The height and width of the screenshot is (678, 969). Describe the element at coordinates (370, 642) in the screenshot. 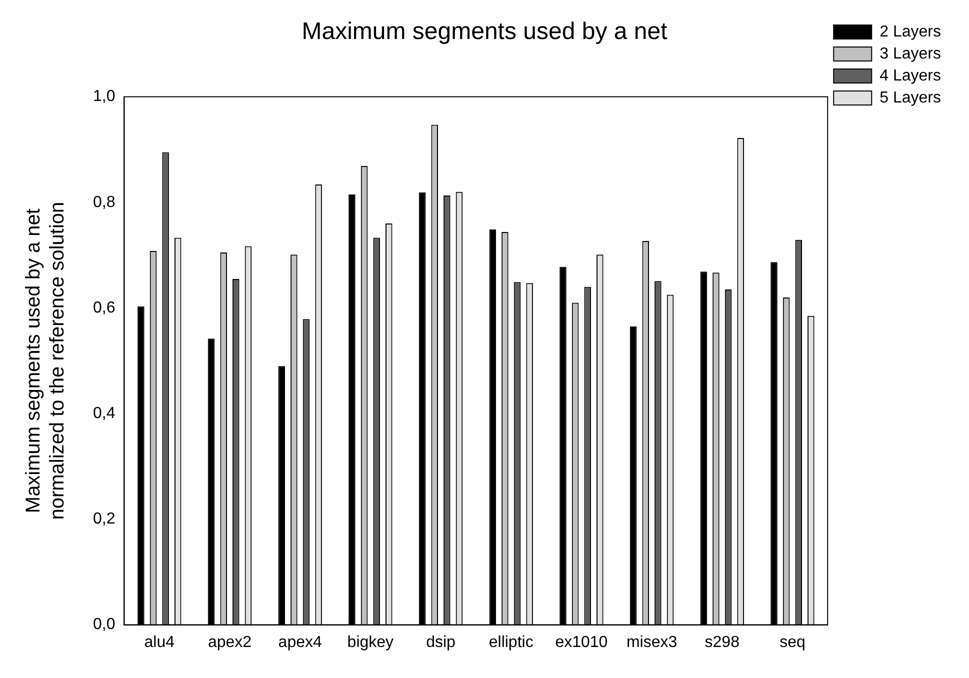

I see `x-tick-label: bigkey` at that location.